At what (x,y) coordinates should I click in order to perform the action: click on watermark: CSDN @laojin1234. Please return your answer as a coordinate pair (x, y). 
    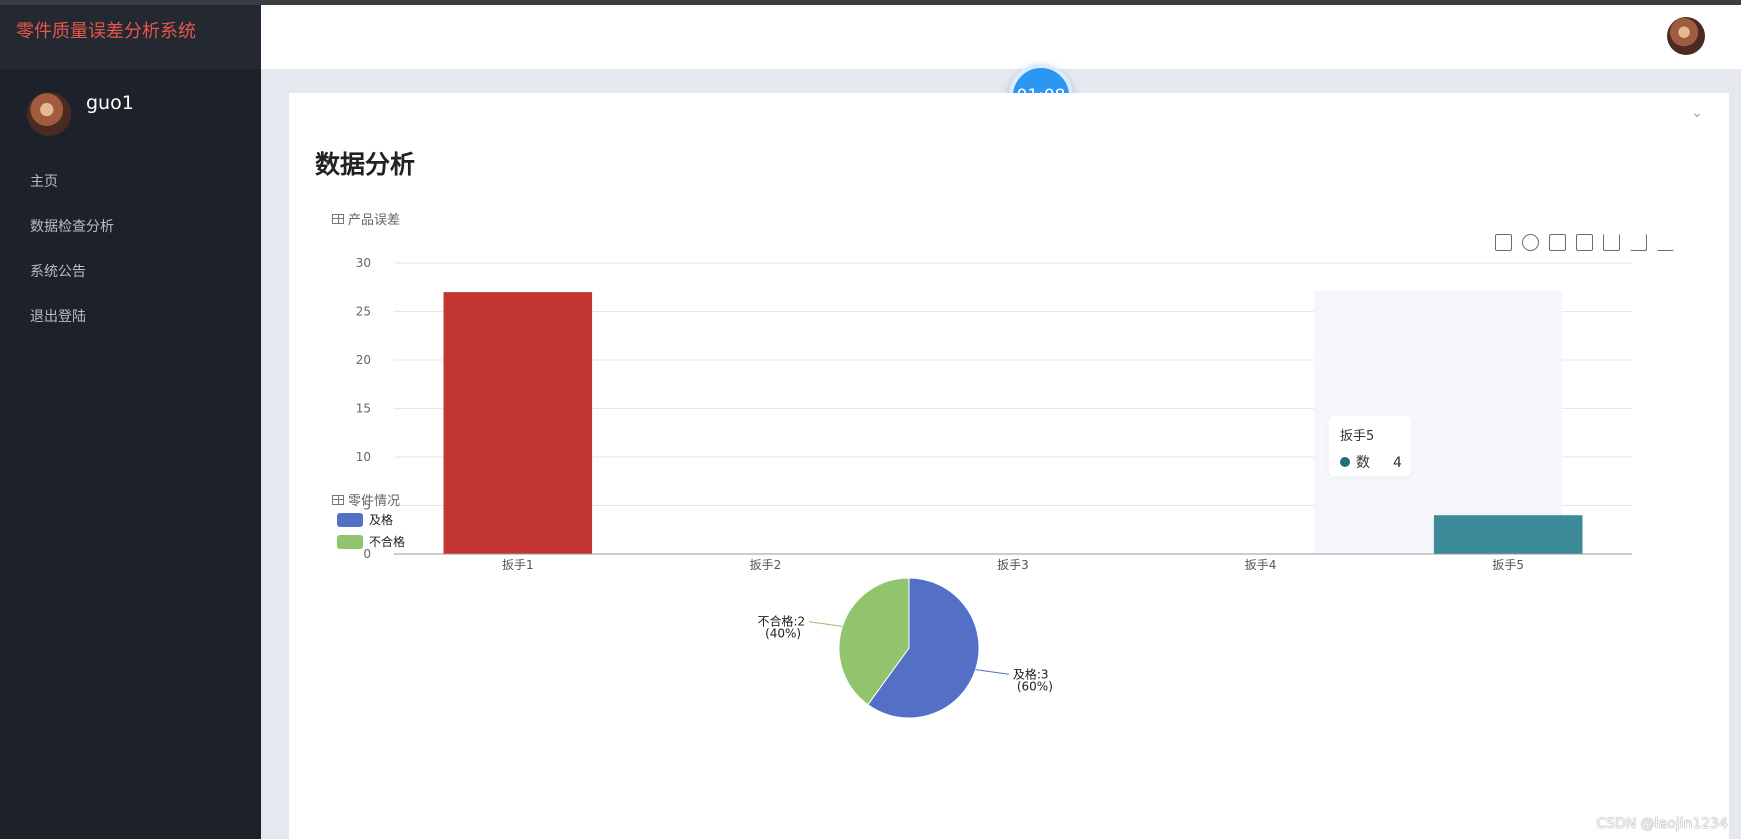
    Looking at the image, I should click on (1662, 824).